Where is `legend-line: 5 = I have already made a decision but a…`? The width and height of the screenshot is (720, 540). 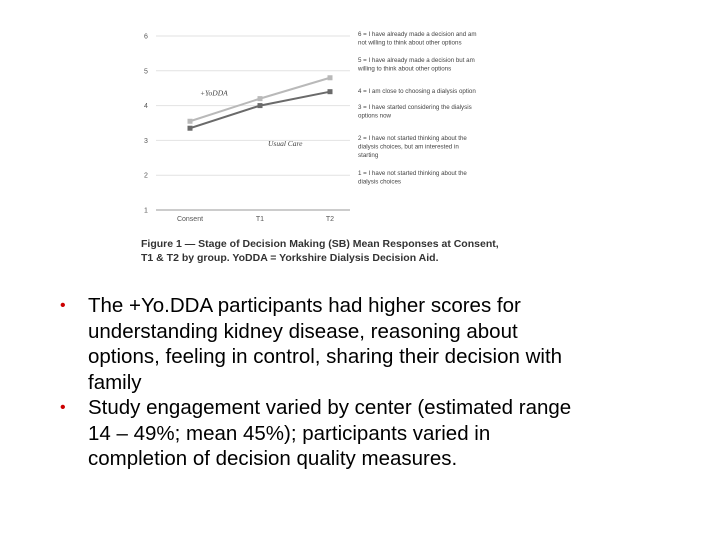 legend-line: 5 = I have already made a decision but a… is located at coordinates (416, 60).